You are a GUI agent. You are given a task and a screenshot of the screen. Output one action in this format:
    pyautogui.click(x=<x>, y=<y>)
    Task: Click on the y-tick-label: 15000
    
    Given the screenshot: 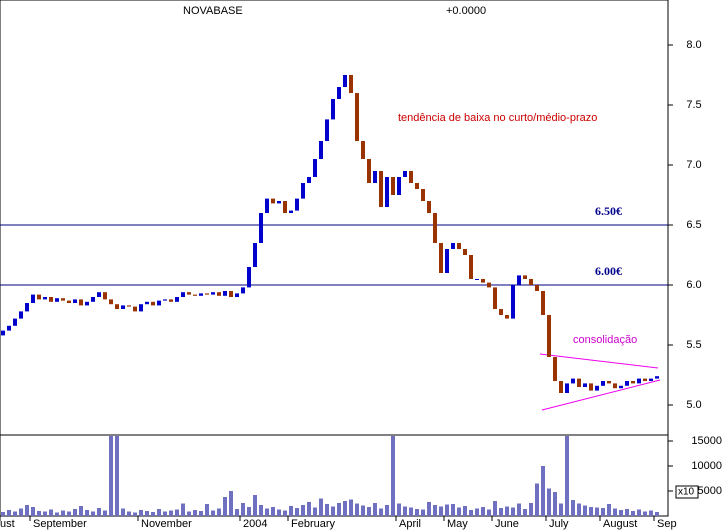 What is the action you would take?
    pyautogui.click(x=706, y=441)
    